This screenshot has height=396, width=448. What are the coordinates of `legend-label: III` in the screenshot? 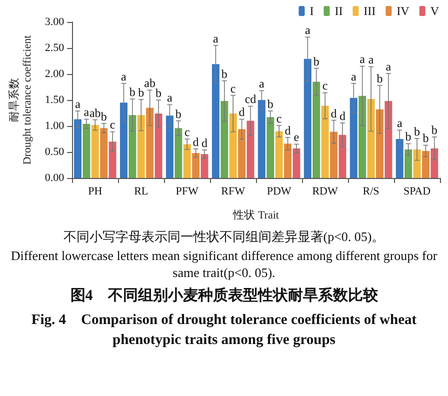 It's located at (370, 11).